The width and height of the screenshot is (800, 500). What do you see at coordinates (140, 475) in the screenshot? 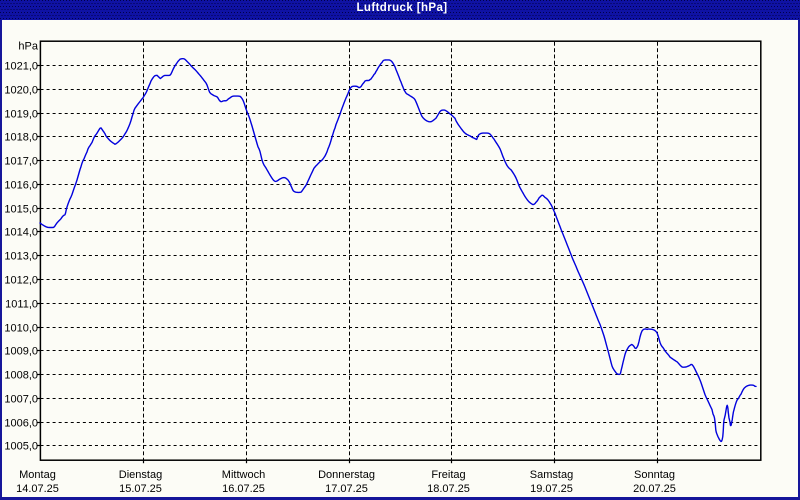
I see `svg-text: Dienstag` at bounding box center [140, 475].